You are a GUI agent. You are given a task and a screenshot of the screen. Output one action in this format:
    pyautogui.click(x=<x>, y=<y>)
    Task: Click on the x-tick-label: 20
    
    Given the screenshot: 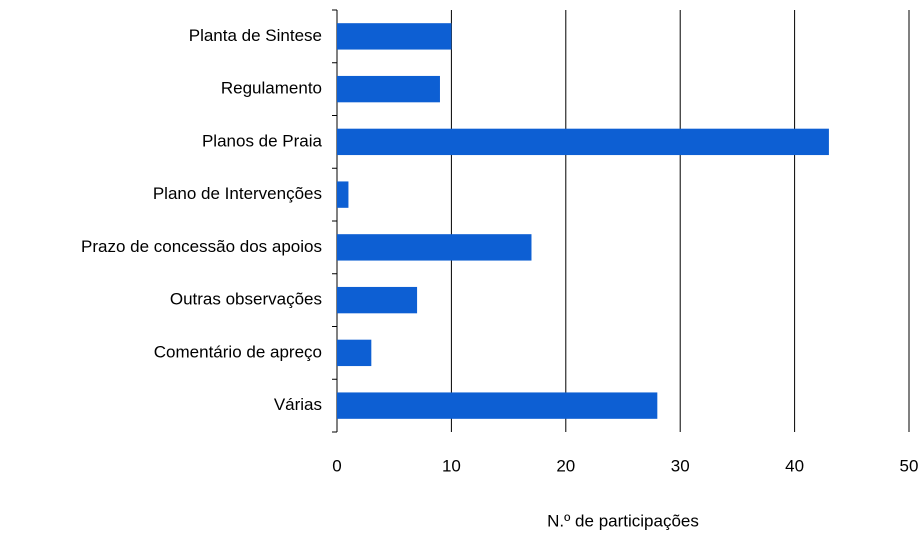 What is the action you would take?
    pyautogui.click(x=565, y=465)
    